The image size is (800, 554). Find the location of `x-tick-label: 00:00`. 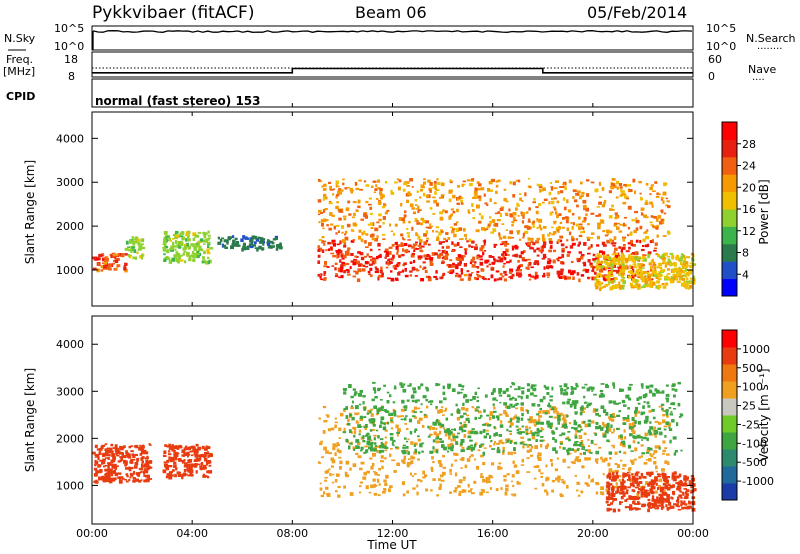

x-tick-label: 00:00 is located at coordinates (693, 533).